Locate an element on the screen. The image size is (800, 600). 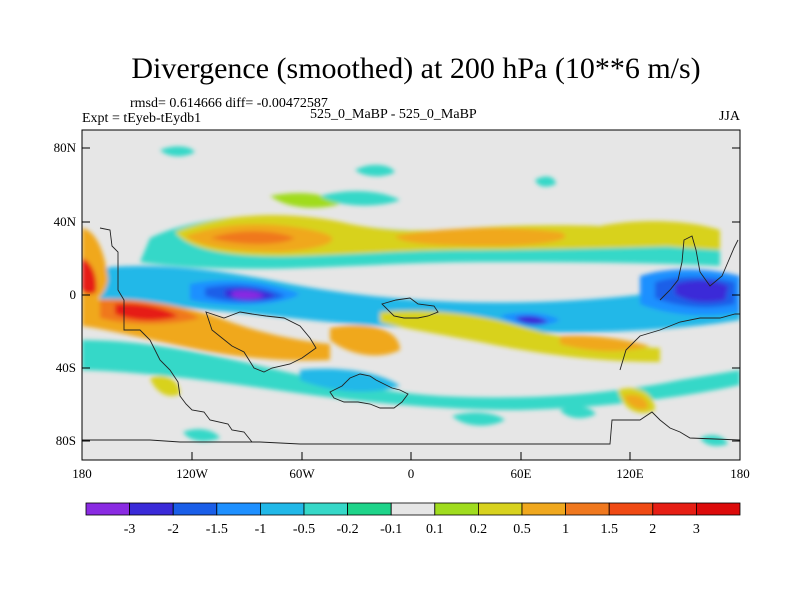
coastline-australia is located at coordinates (679, 342).